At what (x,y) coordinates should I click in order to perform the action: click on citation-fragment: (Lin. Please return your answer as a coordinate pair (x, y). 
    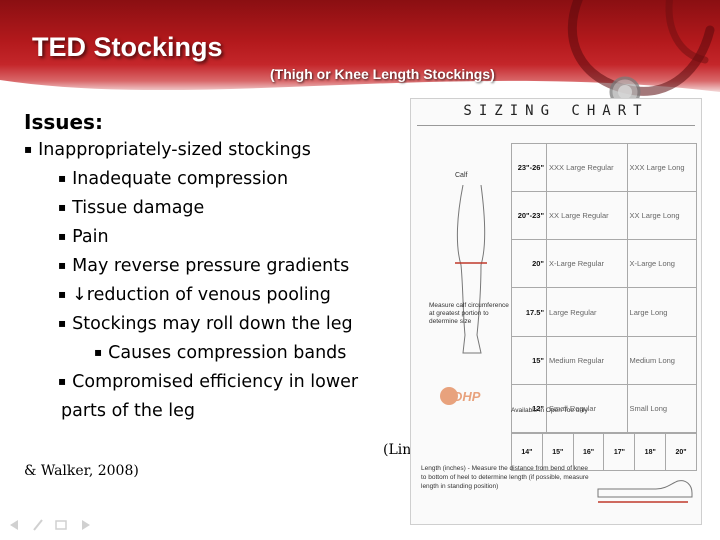
    Looking at the image, I should click on (397, 450).